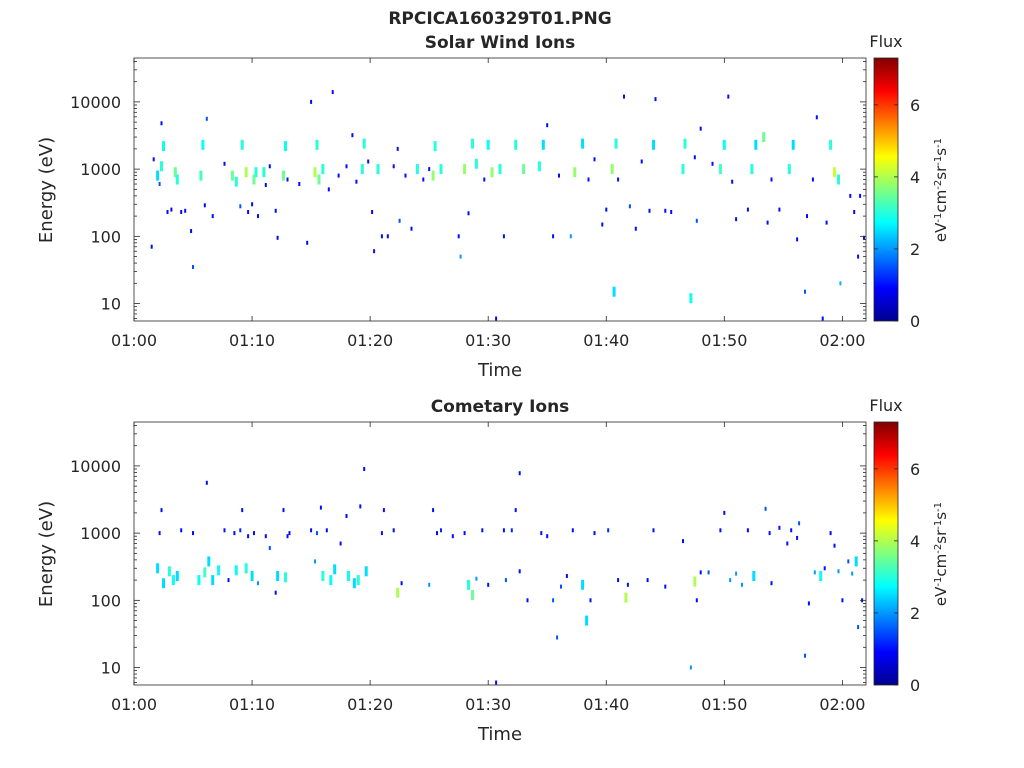 Image resolution: width=1024 pixels, height=768 pixels. What do you see at coordinates (252, 340) in the screenshot?
I see `x-tick-label: 01:10` at bounding box center [252, 340].